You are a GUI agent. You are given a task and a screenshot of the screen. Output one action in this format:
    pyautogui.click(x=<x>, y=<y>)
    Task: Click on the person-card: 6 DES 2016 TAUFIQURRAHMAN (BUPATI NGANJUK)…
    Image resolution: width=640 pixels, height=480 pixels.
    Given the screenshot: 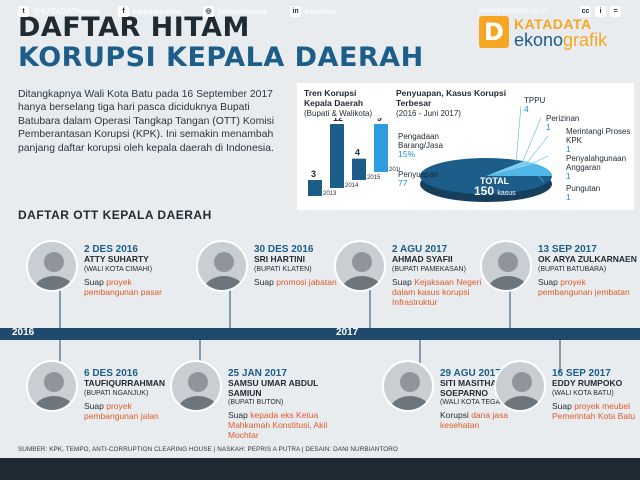 What is the action you would take?
    pyautogui.click(x=134, y=394)
    